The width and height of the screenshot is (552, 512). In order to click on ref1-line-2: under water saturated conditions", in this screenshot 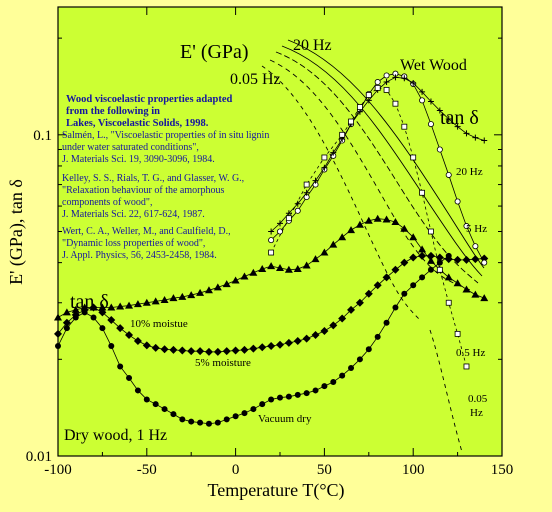, I will do `click(130, 147)`.